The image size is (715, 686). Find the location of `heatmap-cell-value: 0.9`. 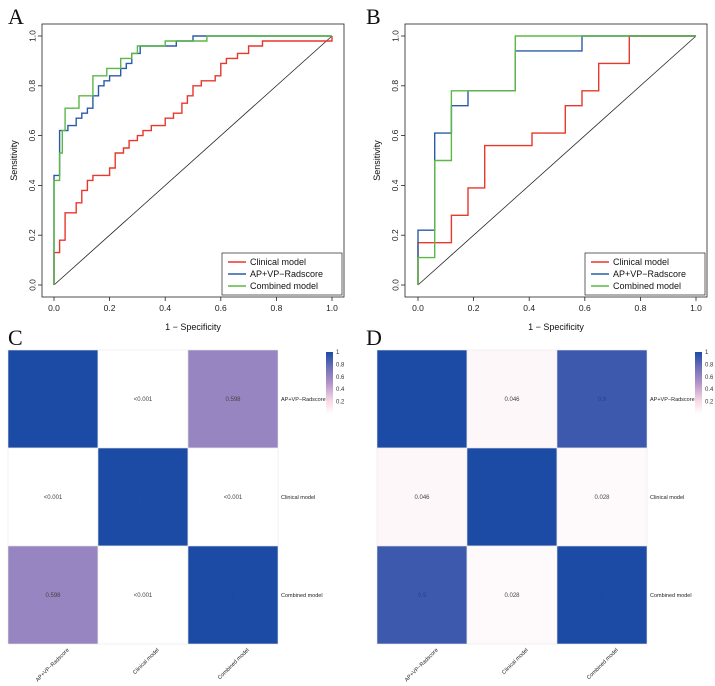

heatmap-cell-value: 0.9 is located at coordinates (602, 400).